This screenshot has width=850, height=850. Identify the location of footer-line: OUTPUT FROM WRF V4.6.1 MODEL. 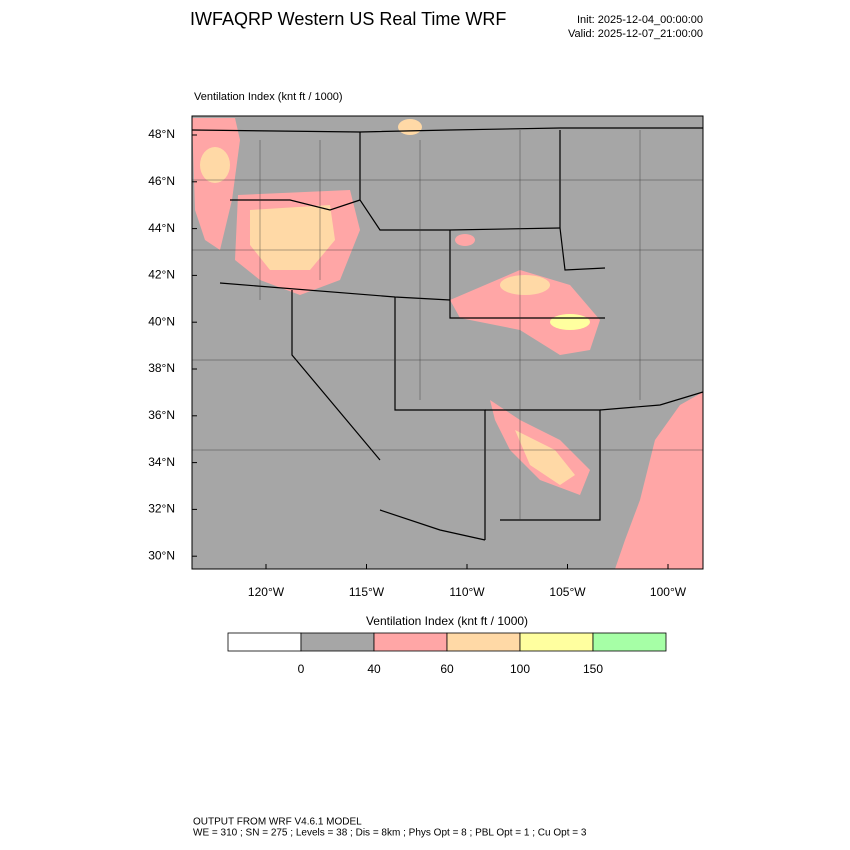
(277, 822).